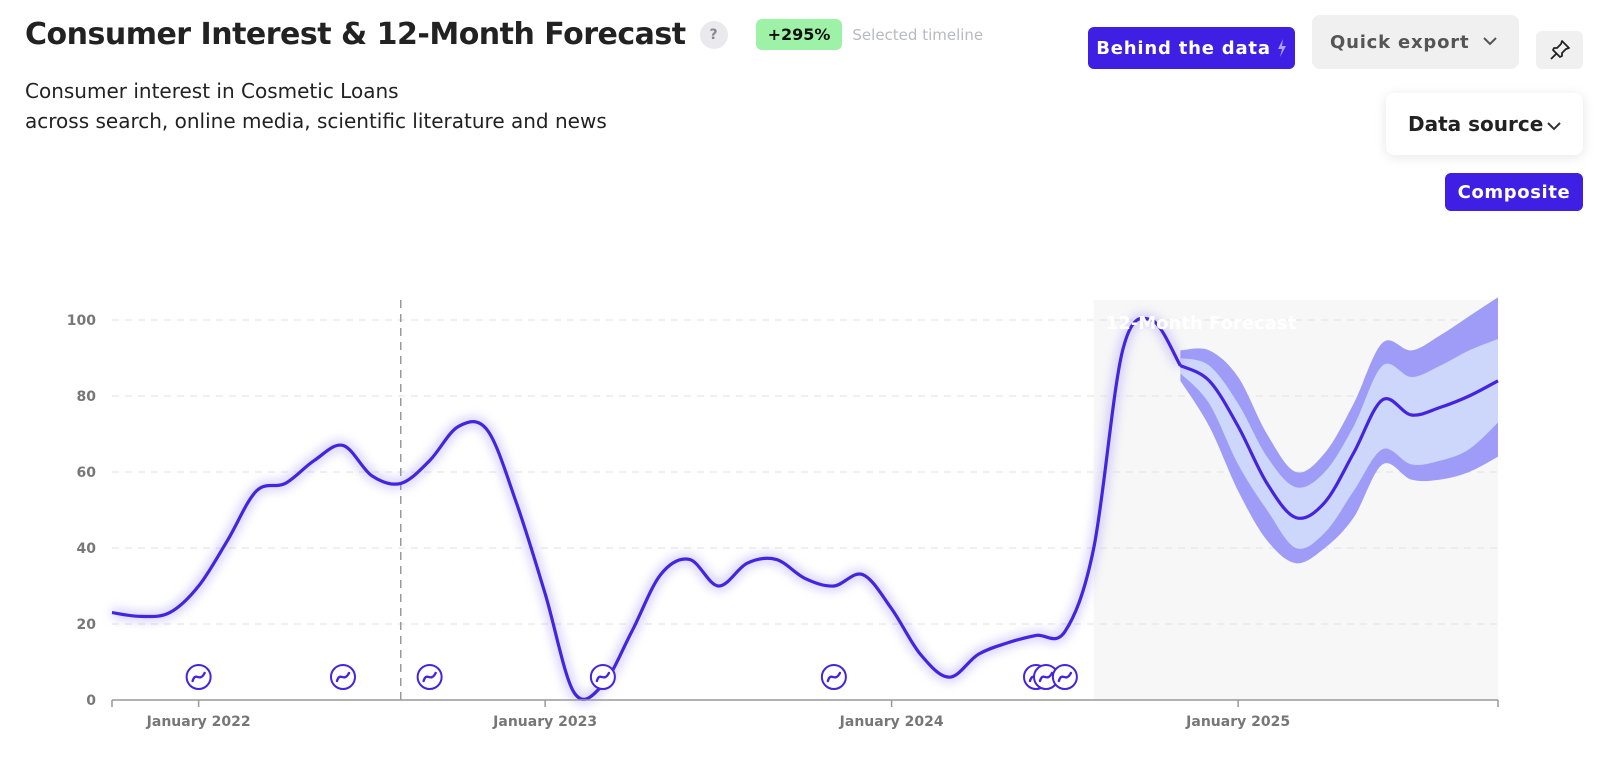 This screenshot has height=769, width=1600. Describe the element at coordinates (891, 722) in the screenshot. I see `x-tick-label: January 2024` at that location.